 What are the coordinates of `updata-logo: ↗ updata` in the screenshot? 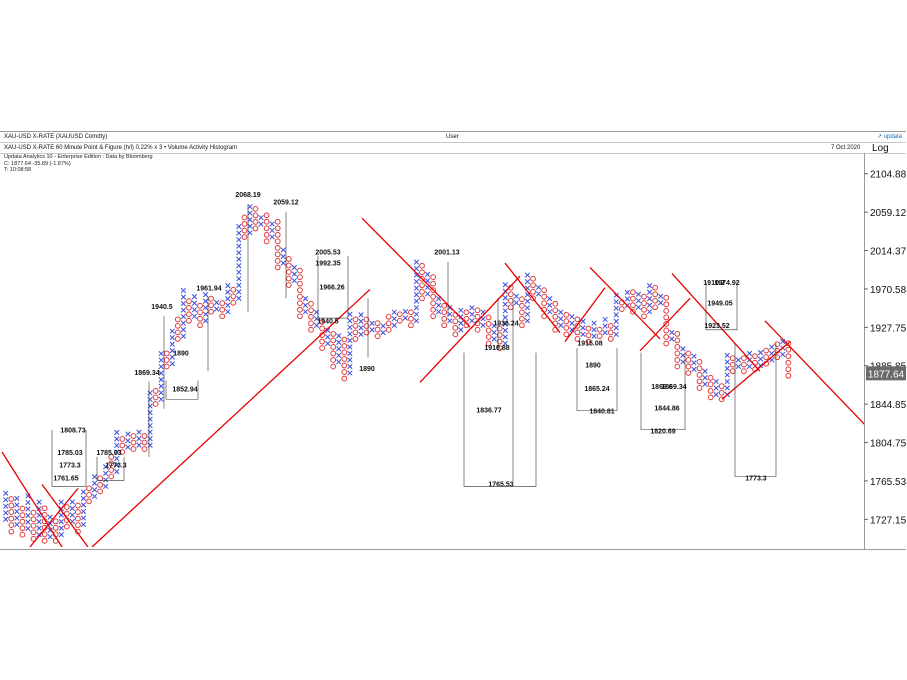 It's located at (889, 137).